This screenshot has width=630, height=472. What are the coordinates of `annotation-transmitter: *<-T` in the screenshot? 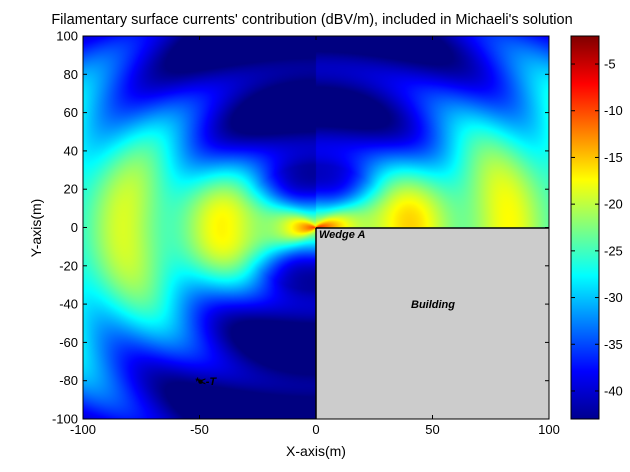 It's located at (206, 382).